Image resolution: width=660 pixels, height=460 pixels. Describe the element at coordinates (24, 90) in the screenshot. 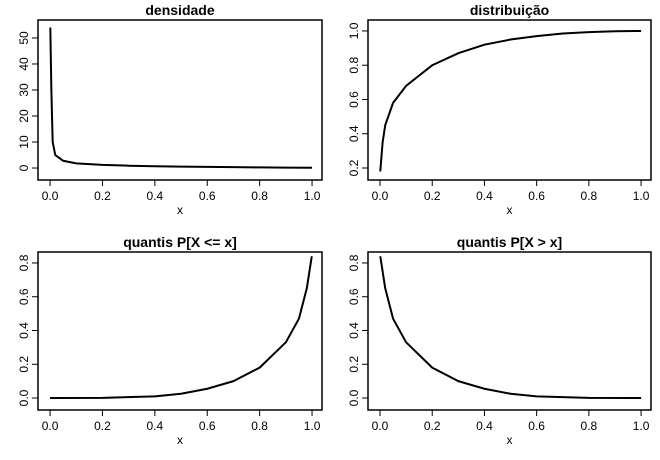

I see `y-tick-label: 30` at that location.